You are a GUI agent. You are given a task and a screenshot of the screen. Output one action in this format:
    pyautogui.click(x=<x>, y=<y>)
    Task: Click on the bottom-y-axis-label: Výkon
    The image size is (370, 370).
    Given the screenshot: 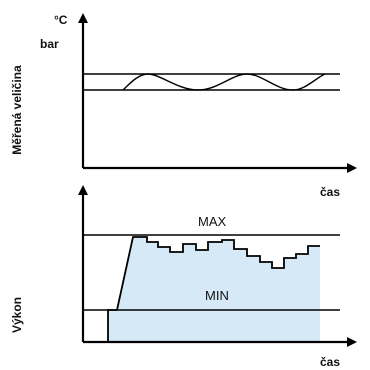 What is the action you would take?
    pyautogui.click(x=17, y=315)
    